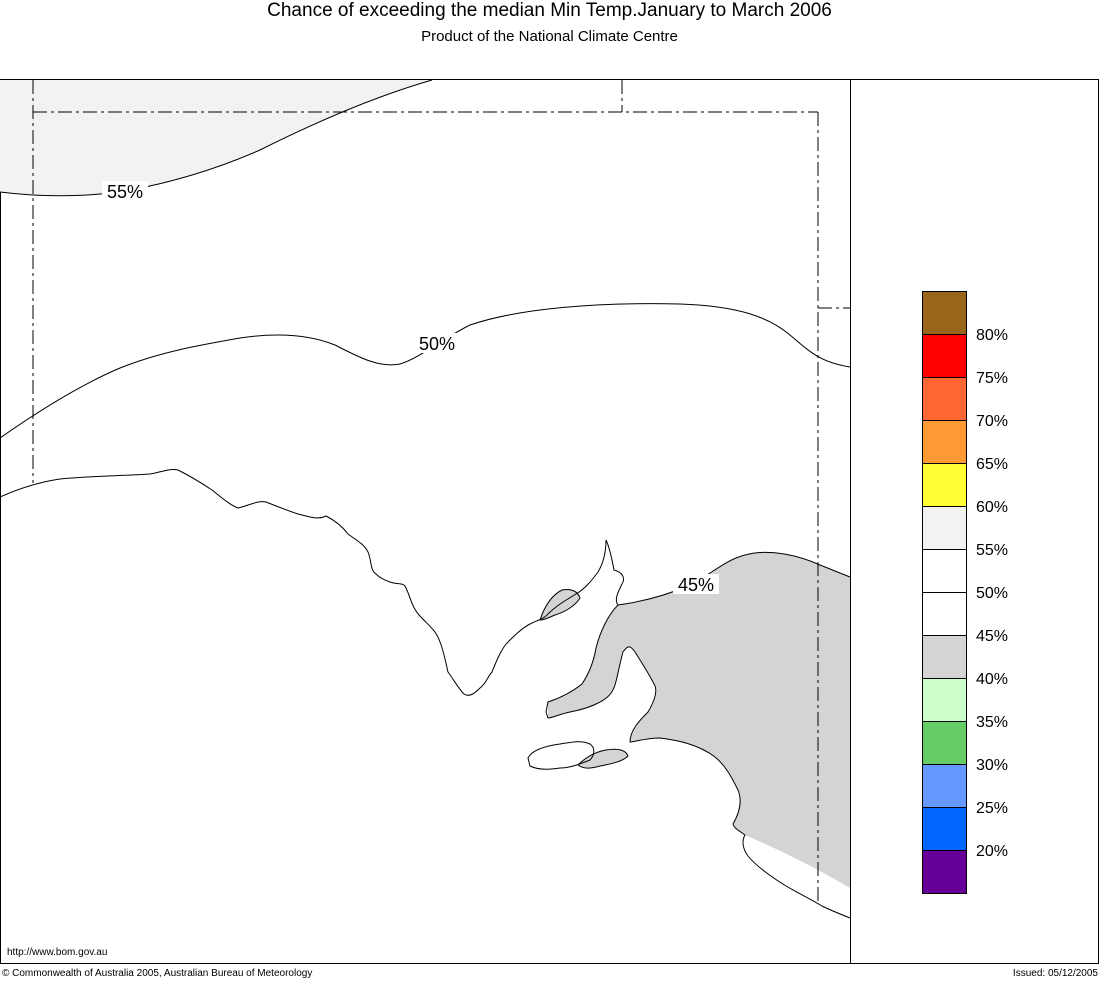 This screenshot has height=982, width=1099. Describe the element at coordinates (992, 550) in the screenshot. I see `legend-label: 55%` at that location.